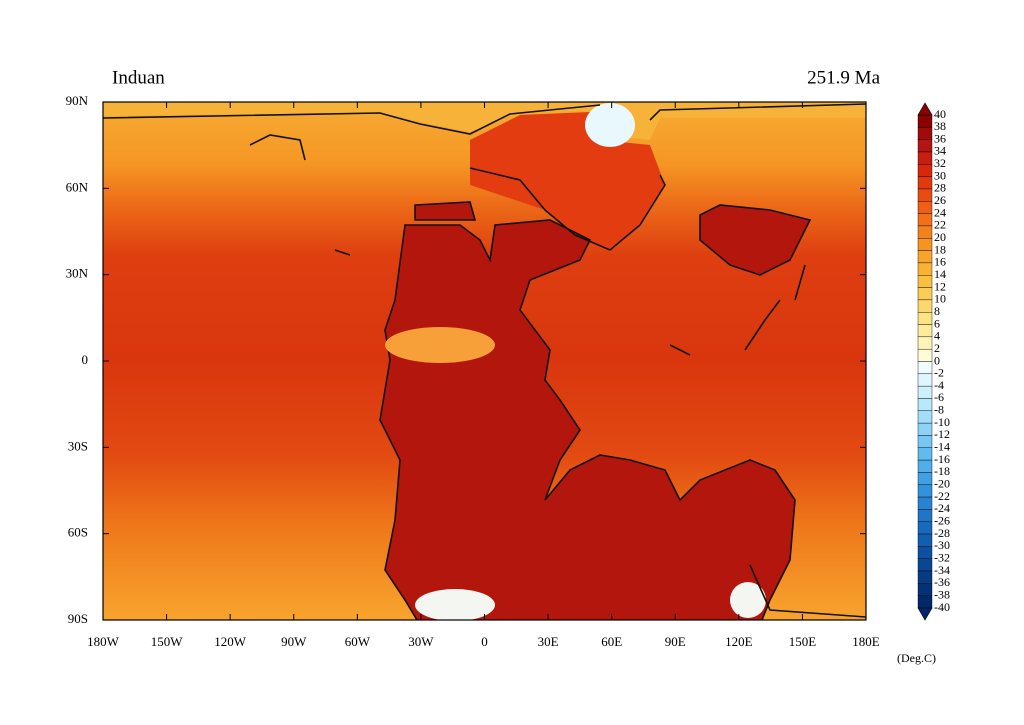 The height and width of the screenshot is (725, 1024). Describe the element at coordinates (77, 273) in the screenshot. I see `y-tick-label: 30N` at that location.